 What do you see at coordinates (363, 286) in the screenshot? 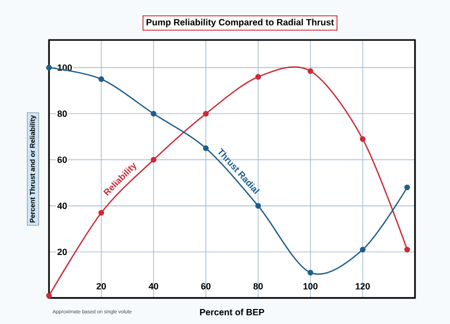
I see `x-tick-label: 120` at bounding box center [363, 286].